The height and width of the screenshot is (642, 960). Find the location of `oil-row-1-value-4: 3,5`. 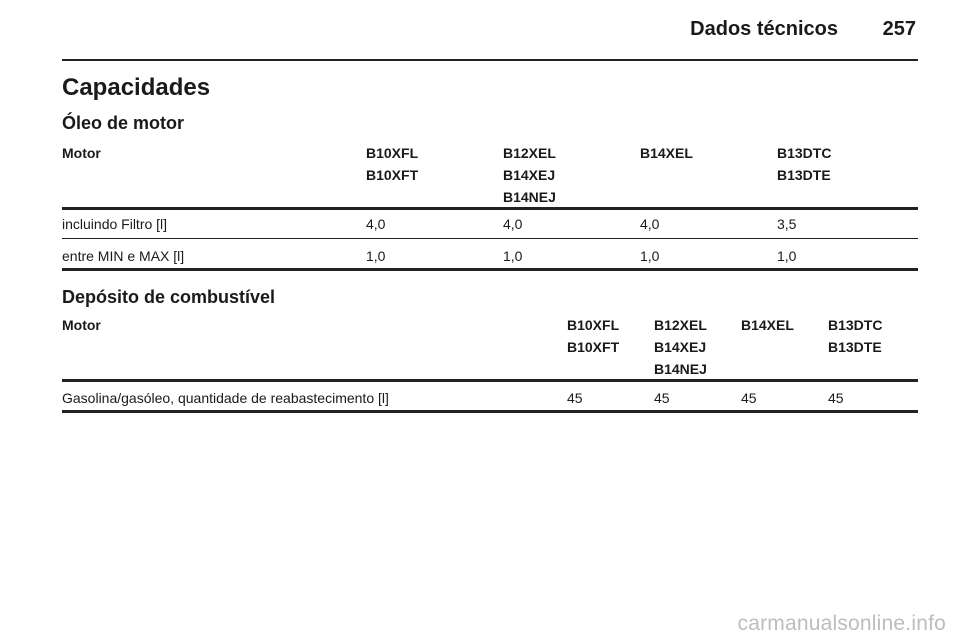

oil-row-1-value-4: 3,5 is located at coordinates (787, 224).